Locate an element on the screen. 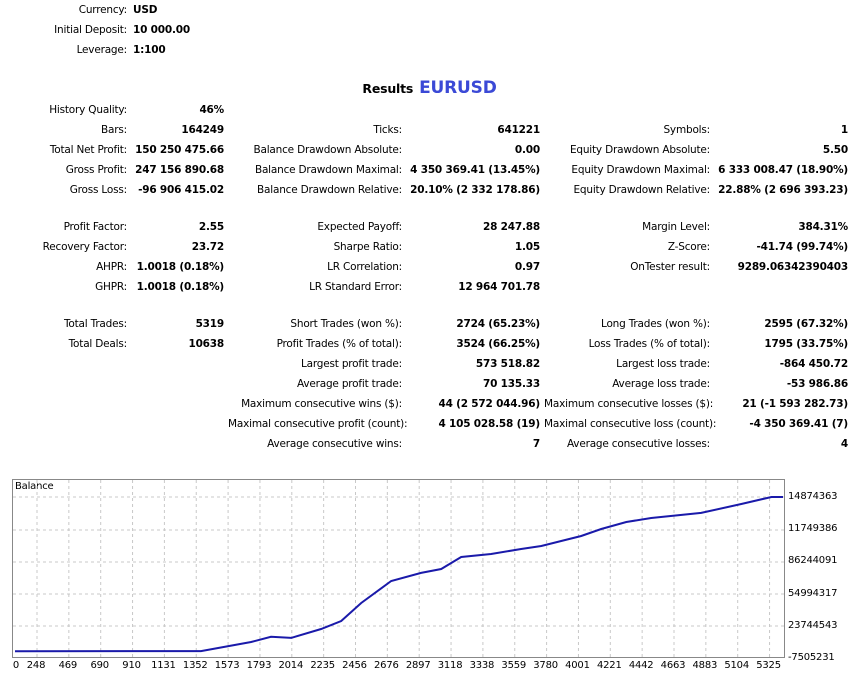 The width and height of the screenshot is (859, 680). x-tick-label: 4442 is located at coordinates (641, 665).